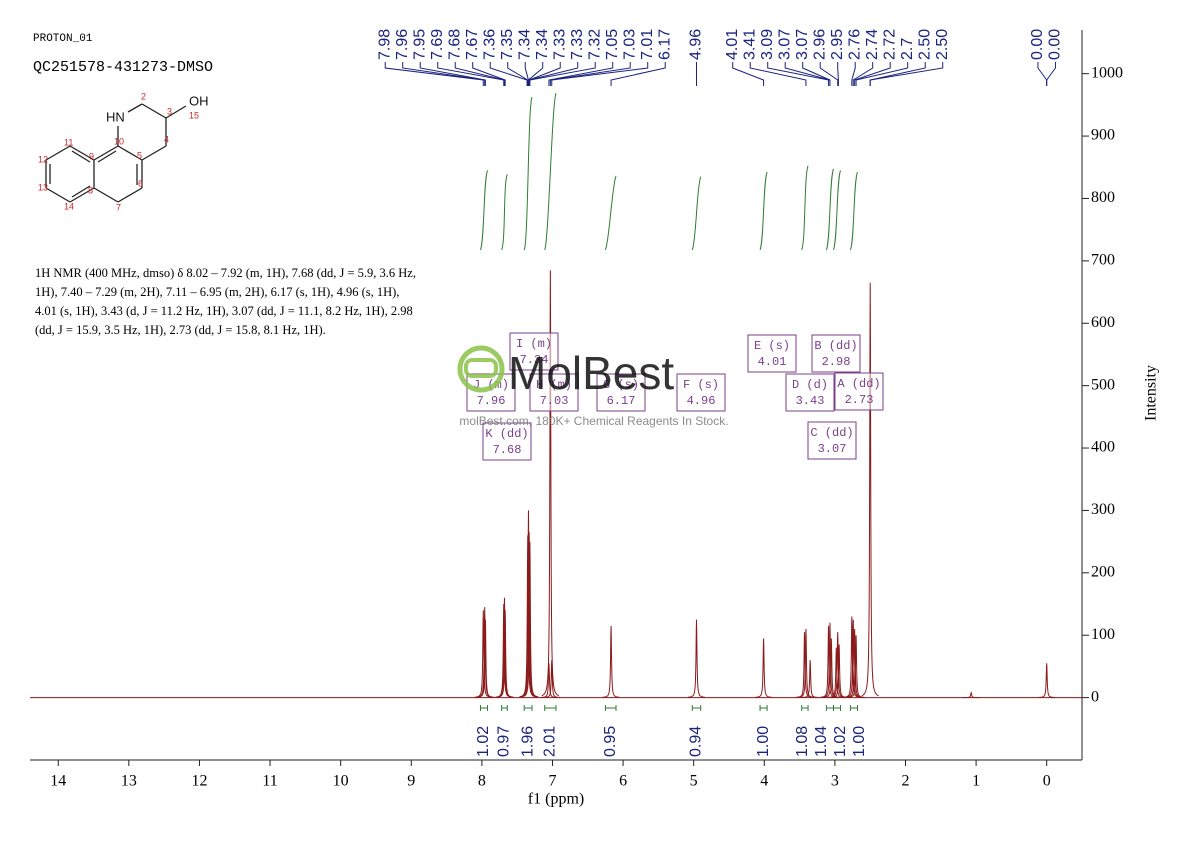  Describe the element at coordinates (169, 111) in the screenshot. I see `atom-number: 3` at that location.